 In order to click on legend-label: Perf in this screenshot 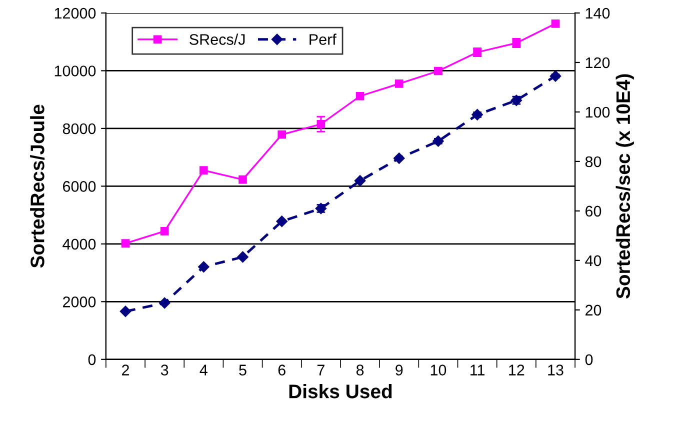, I will do `click(323, 39)`.